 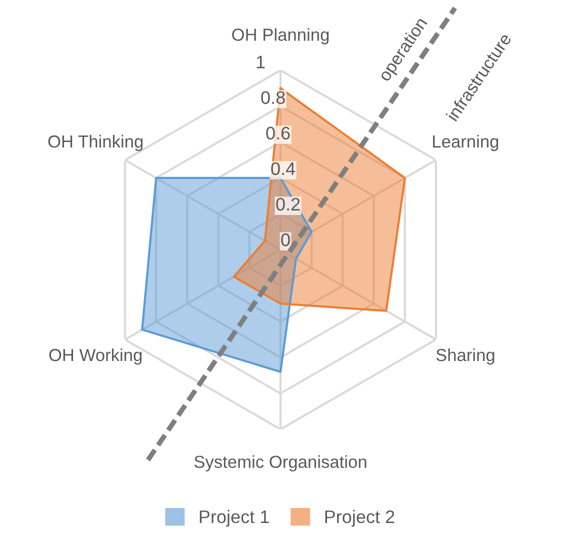 I want to click on y-tick-label: 0, so click(x=285, y=239).